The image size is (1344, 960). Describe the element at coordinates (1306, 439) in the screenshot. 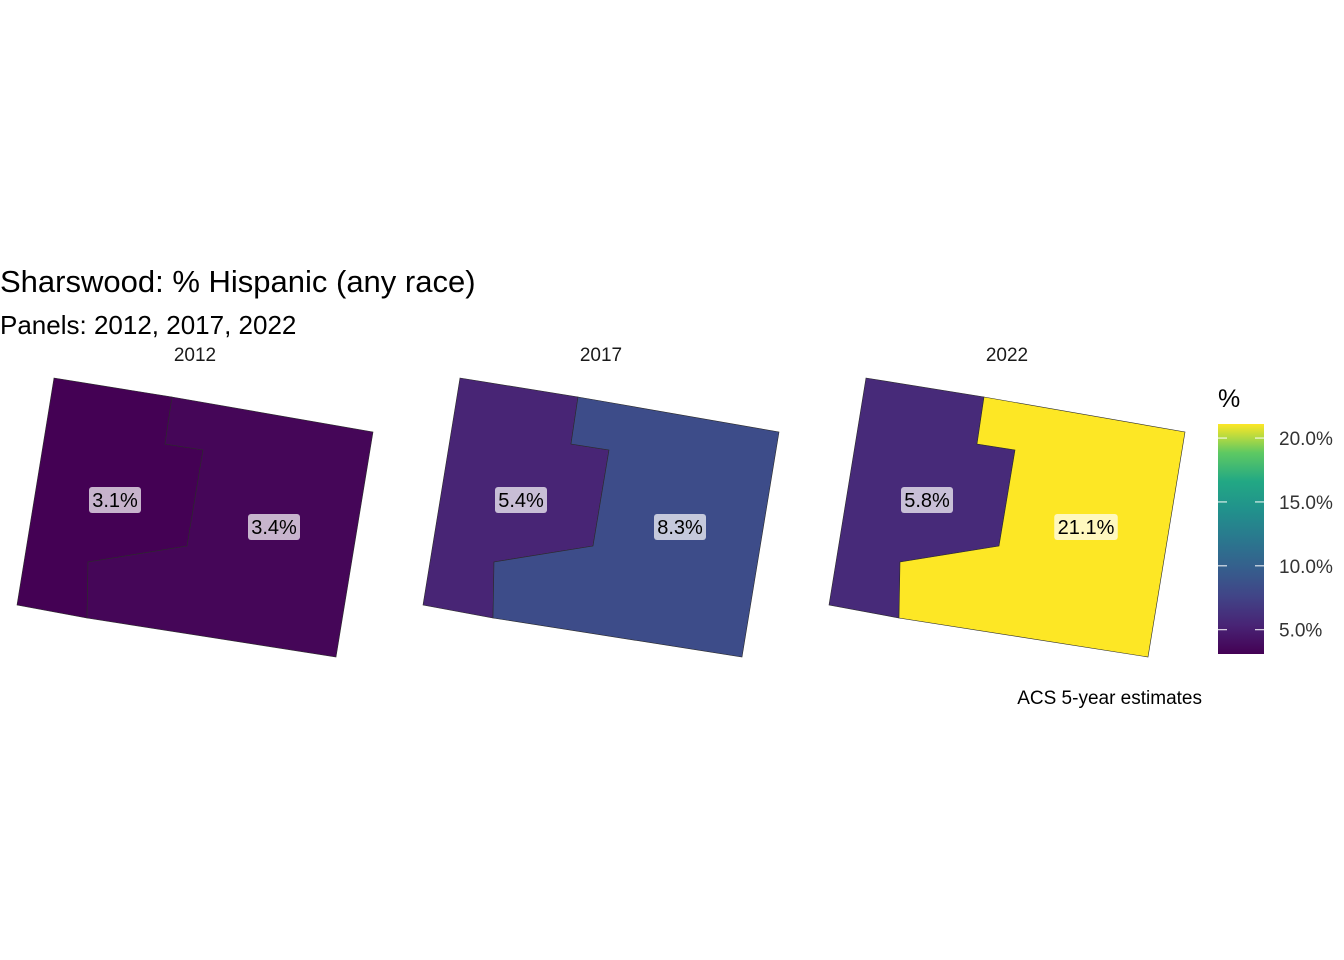

I see `legend-tick-label: 20.0%` at that location.